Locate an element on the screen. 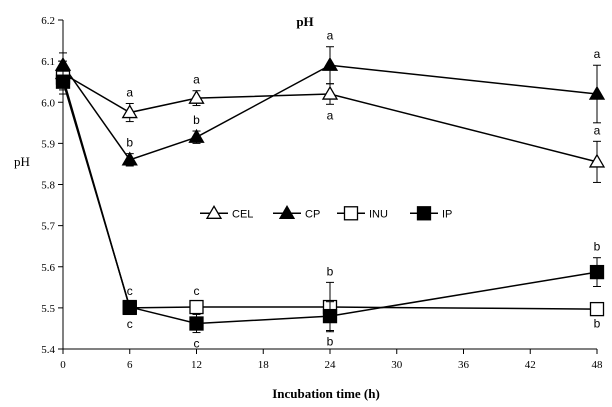  legend-label-cel: CEL is located at coordinates (242, 214).